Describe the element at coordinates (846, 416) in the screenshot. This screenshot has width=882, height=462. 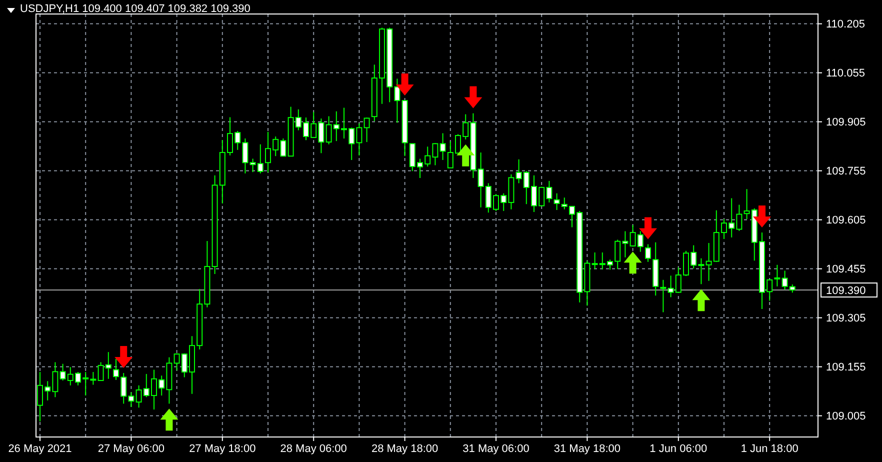
I see `y-tick-label: 109.005` at that location.